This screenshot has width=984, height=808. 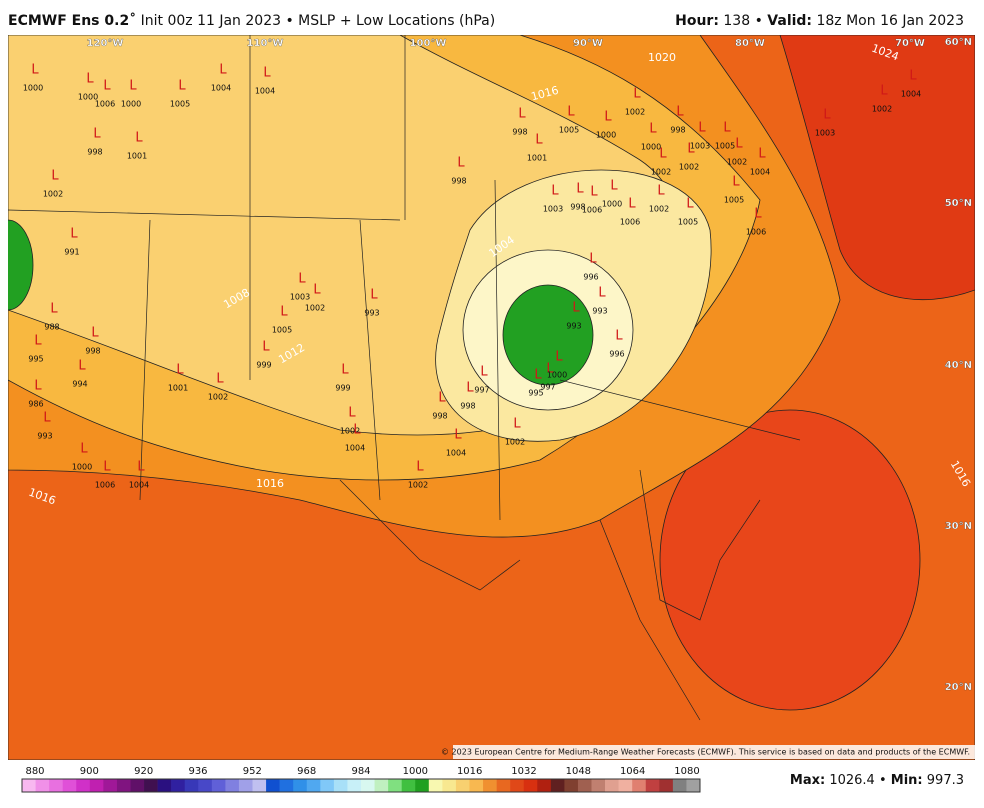 I want to click on lon-label: 80°W, so click(x=750, y=43).